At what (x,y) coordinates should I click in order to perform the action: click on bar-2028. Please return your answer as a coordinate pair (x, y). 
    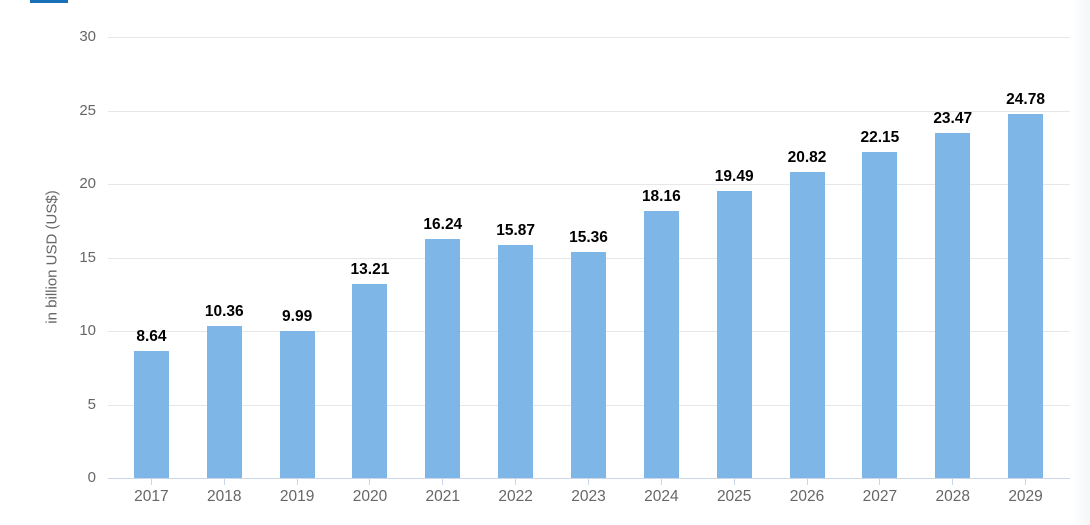
    Looking at the image, I should click on (953, 305).